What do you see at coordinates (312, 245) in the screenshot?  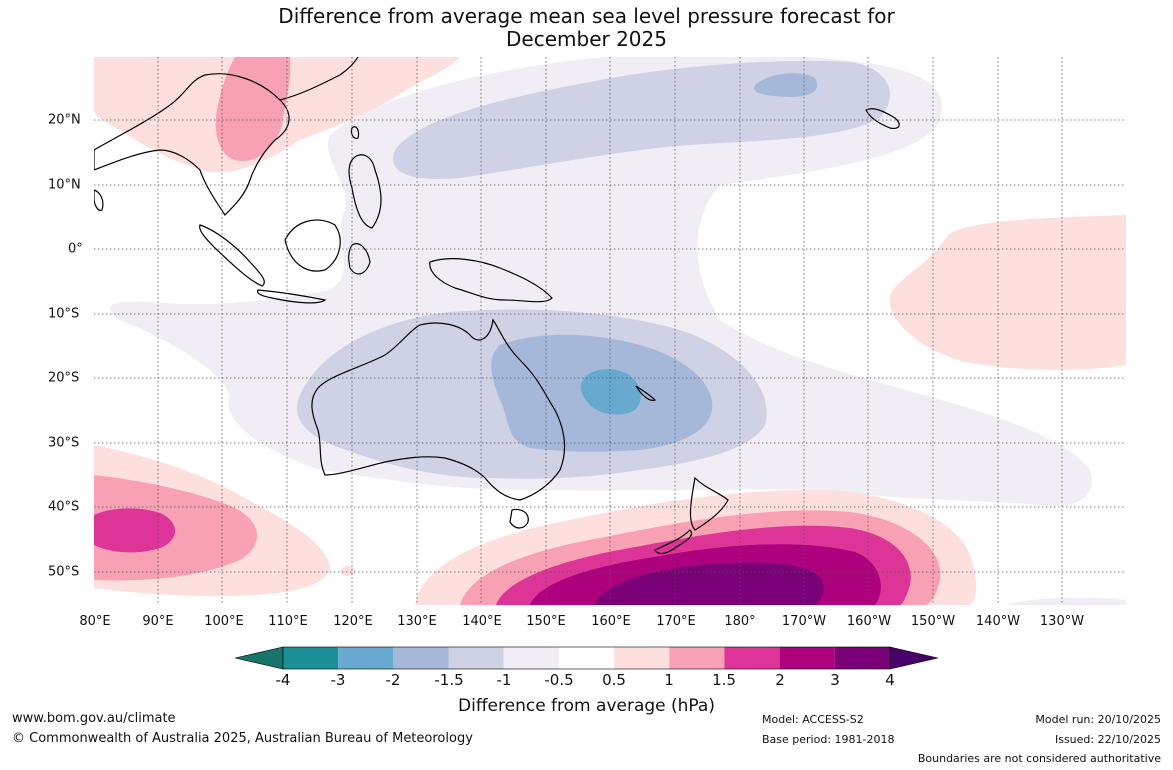 I see `borneo-coastline` at bounding box center [312, 245].